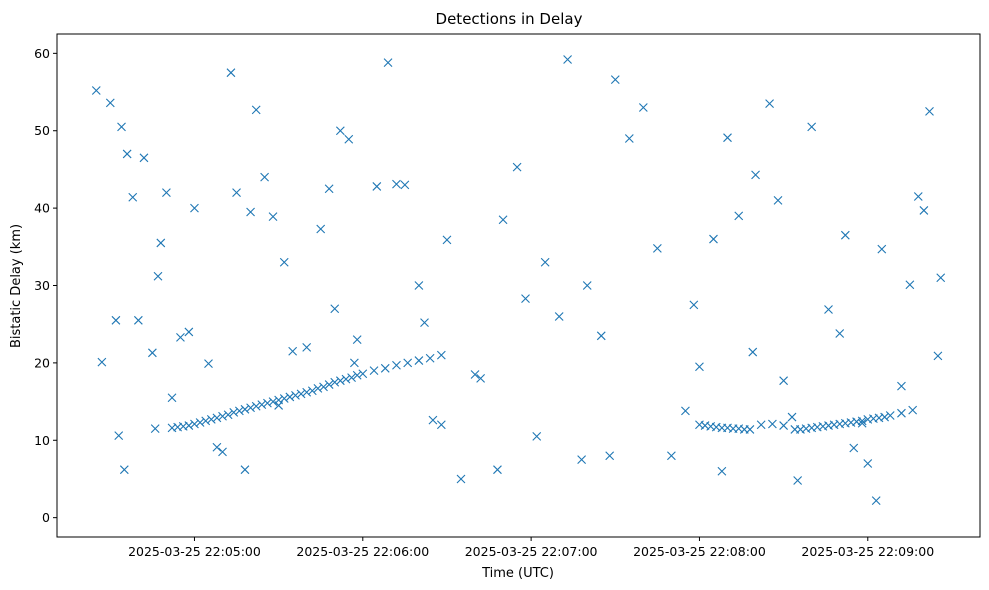 This screenshot has height=590, width=989. What do you see at coordinates (42, 130) in the screenshot?
I see `y-tick-label: 50` at bounding box center [42, 130].